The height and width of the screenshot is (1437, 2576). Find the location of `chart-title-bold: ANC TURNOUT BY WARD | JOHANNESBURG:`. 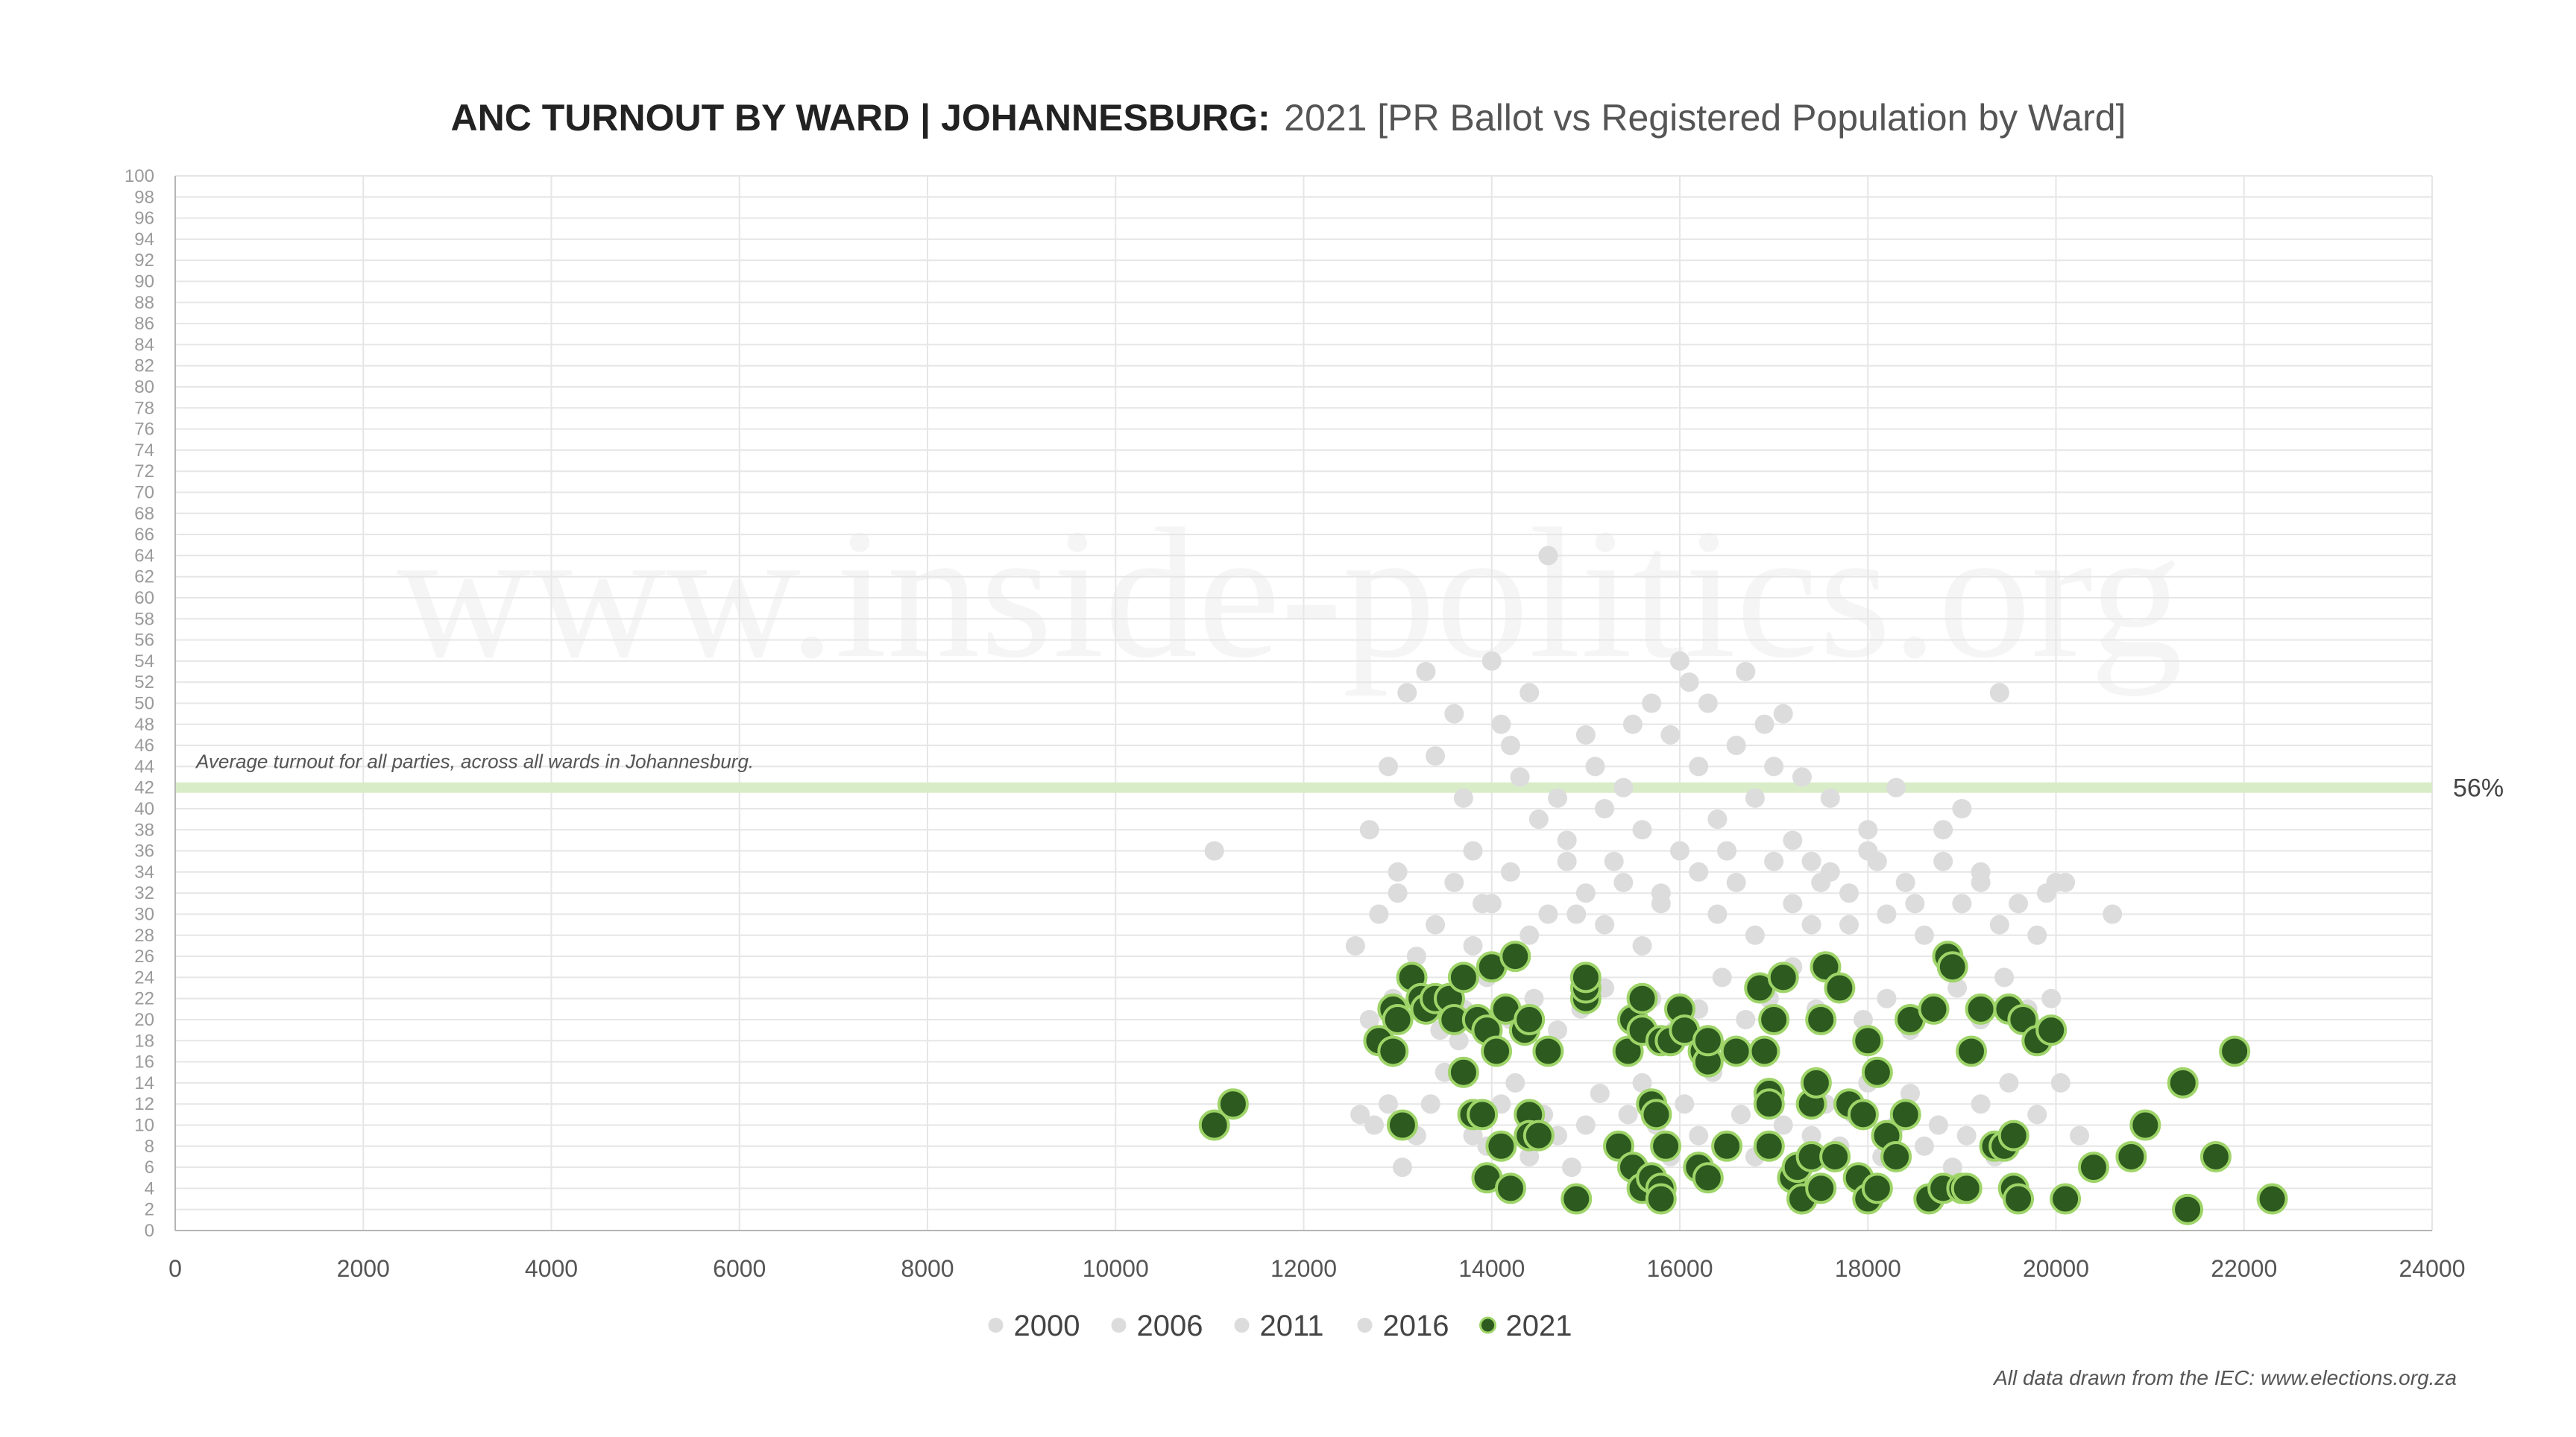

chart-title-bold: ANC TURNOUT BY WARD | JOHANNESBURG: is located at coordinates (860, 118).